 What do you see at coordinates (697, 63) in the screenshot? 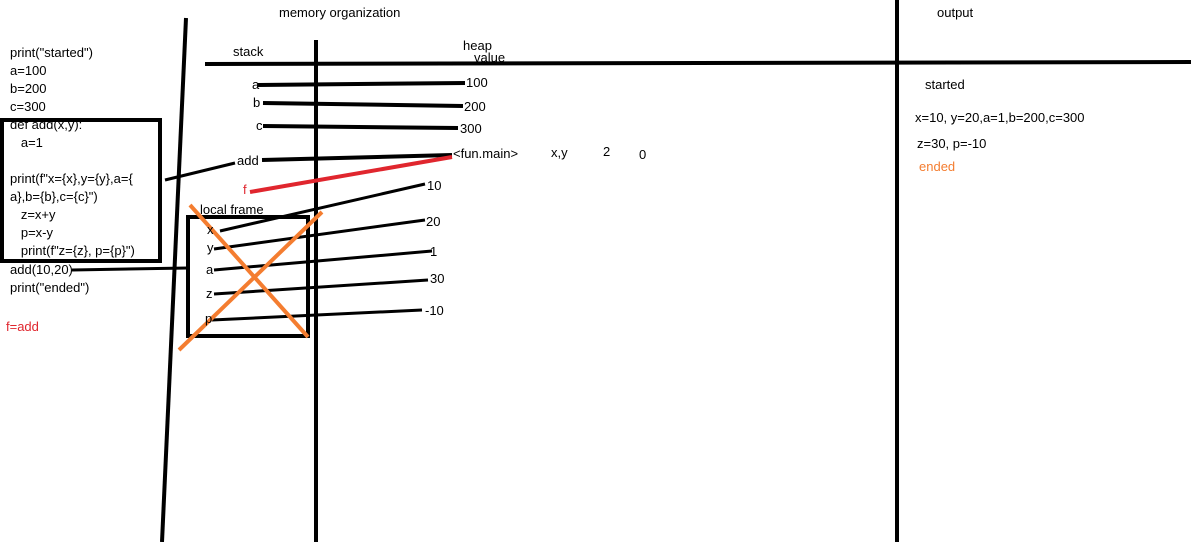
I see `top-rule` at bounding box center [697, 63].